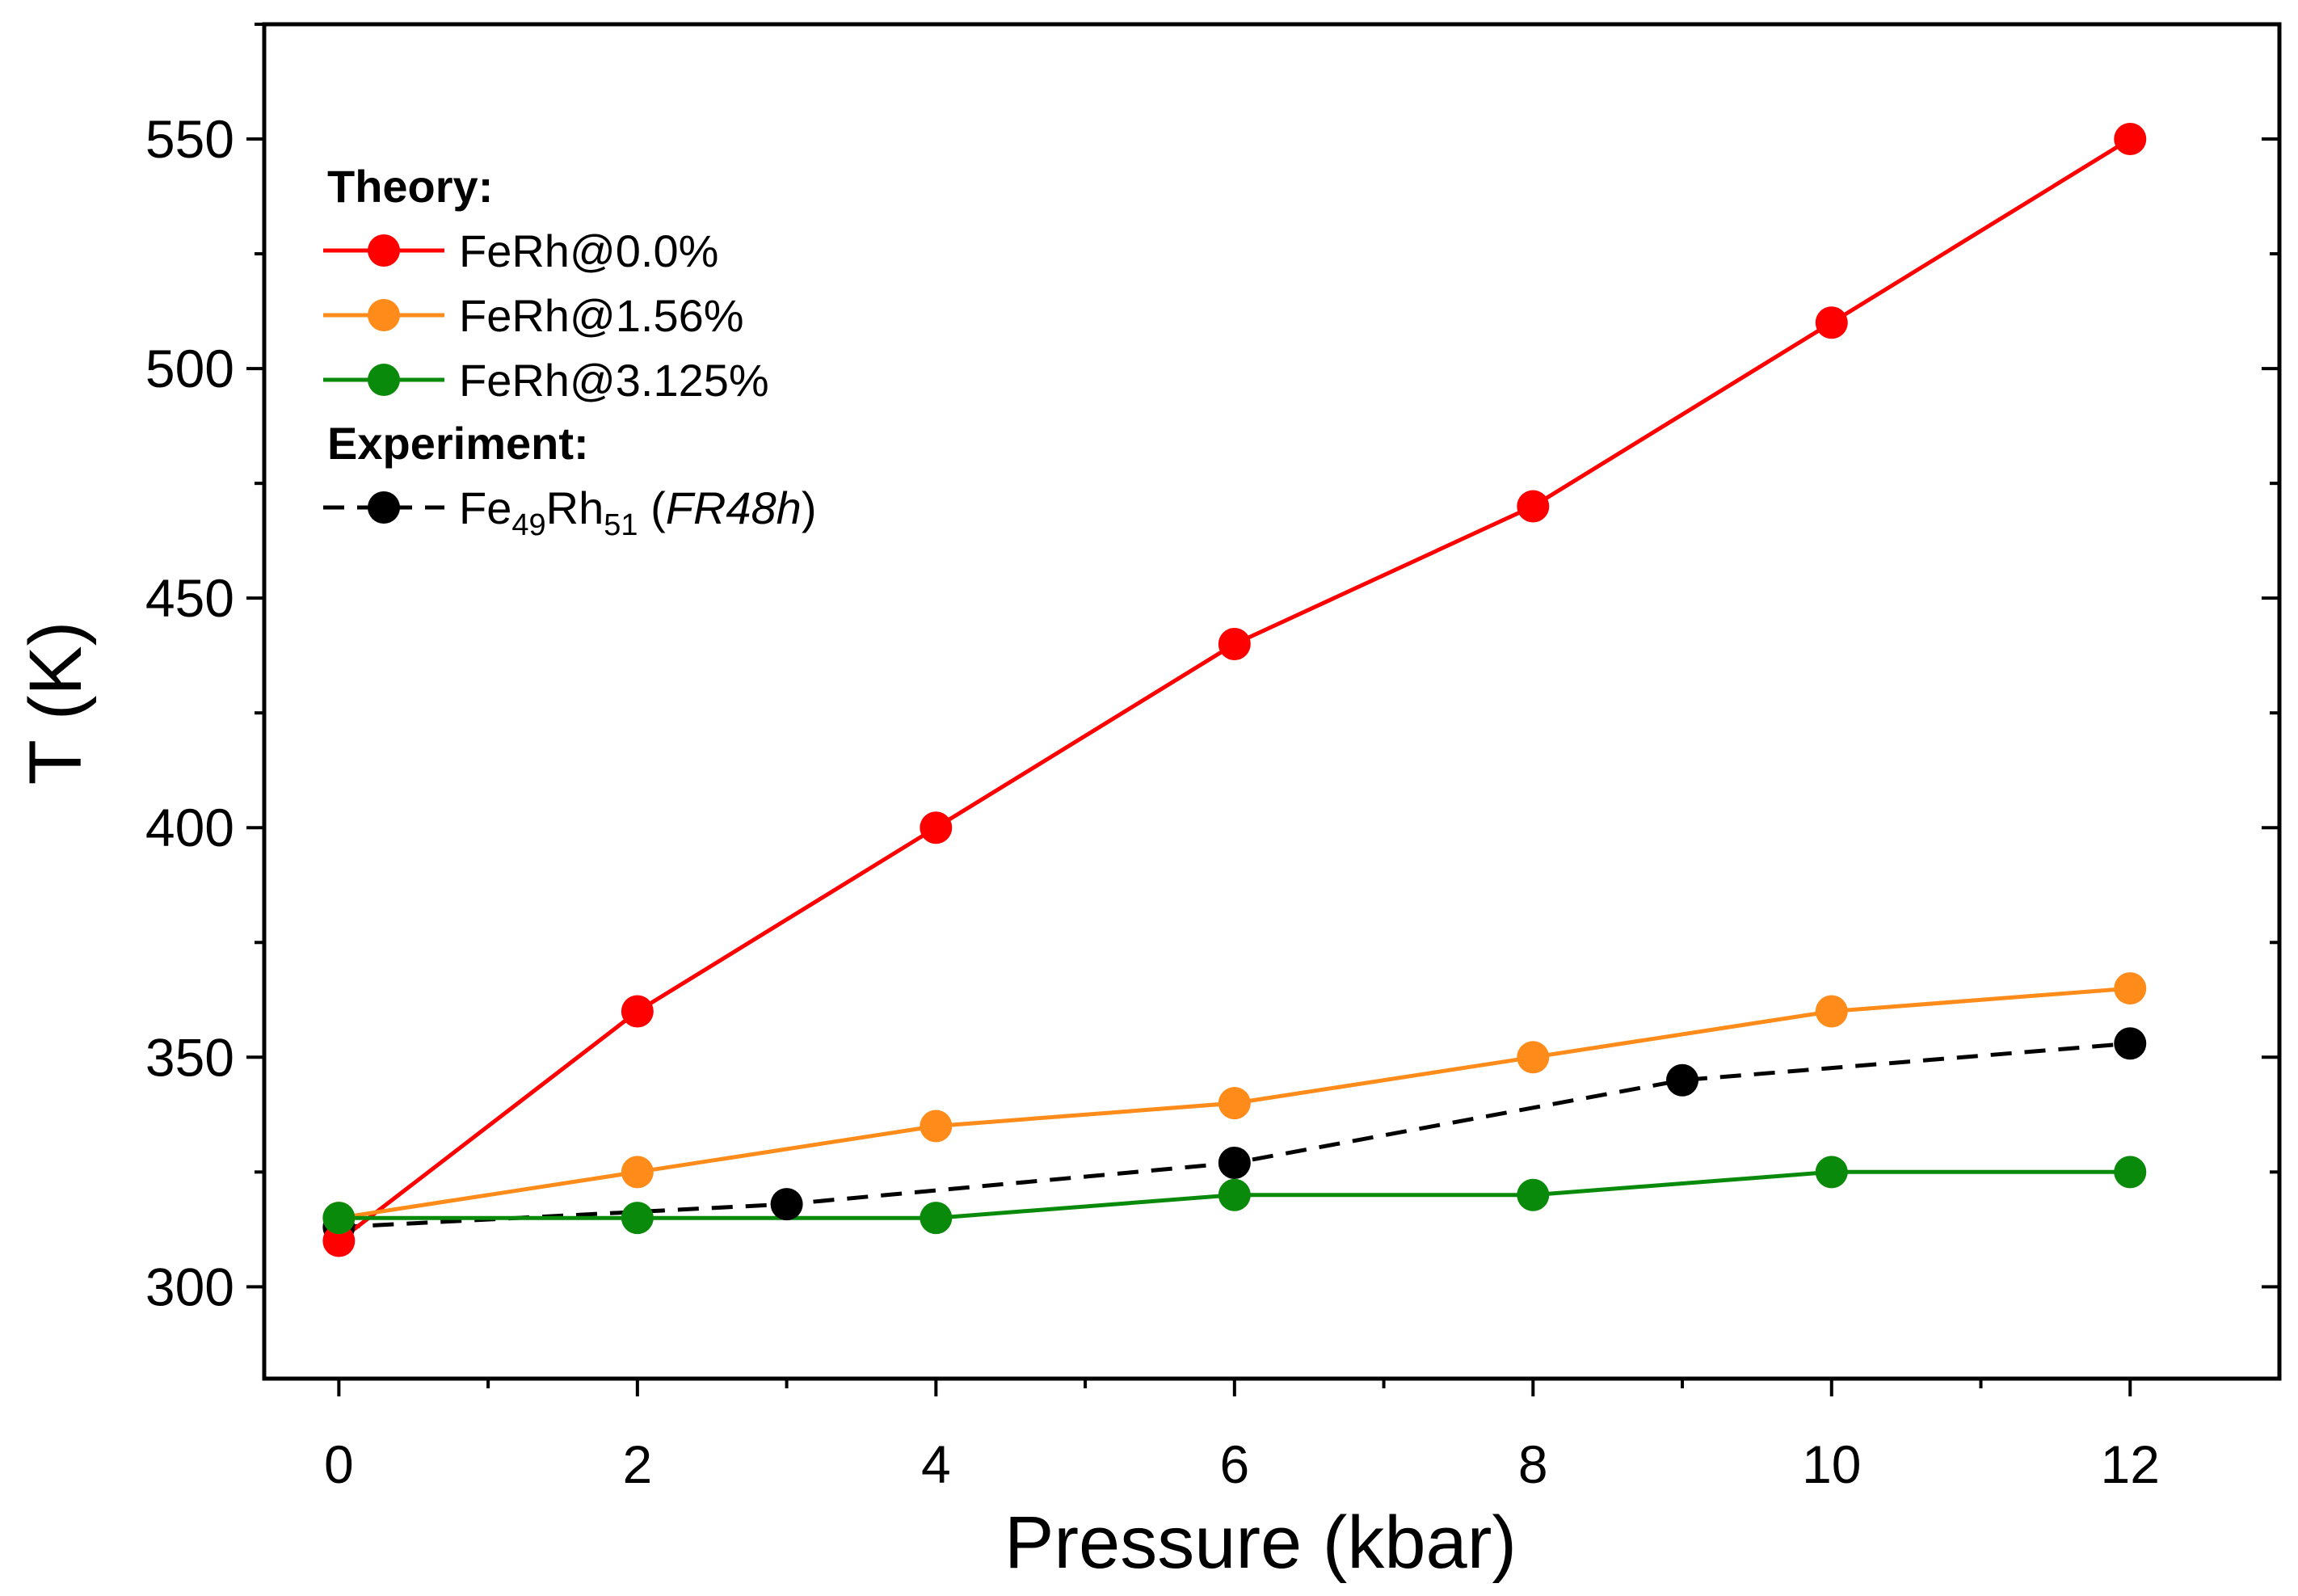  What do you see at coordinates (1234, 1464) in the screenshot?
I see `x-tick-label: 6` at bounding box center [1234, 1464].